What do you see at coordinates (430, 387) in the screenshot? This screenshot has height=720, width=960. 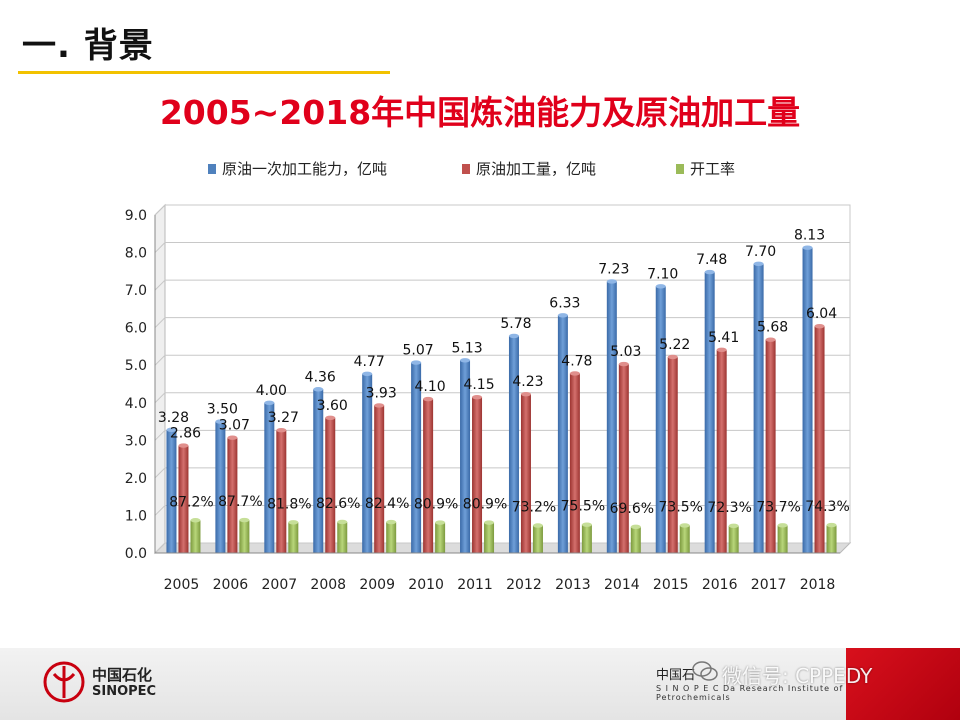 I see `processing-label: 4.10` at bounding box center [430, 387].